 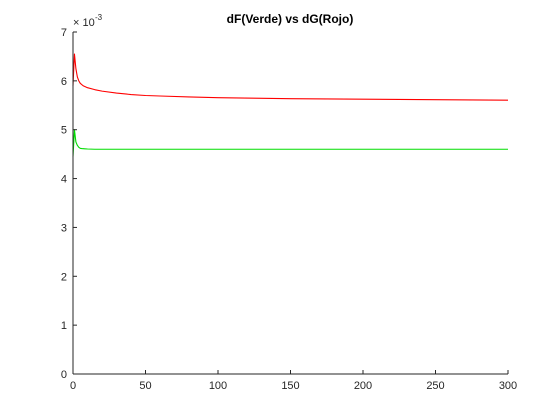 I want to click on y-tick-label: 7, so click(x=64, y=33).